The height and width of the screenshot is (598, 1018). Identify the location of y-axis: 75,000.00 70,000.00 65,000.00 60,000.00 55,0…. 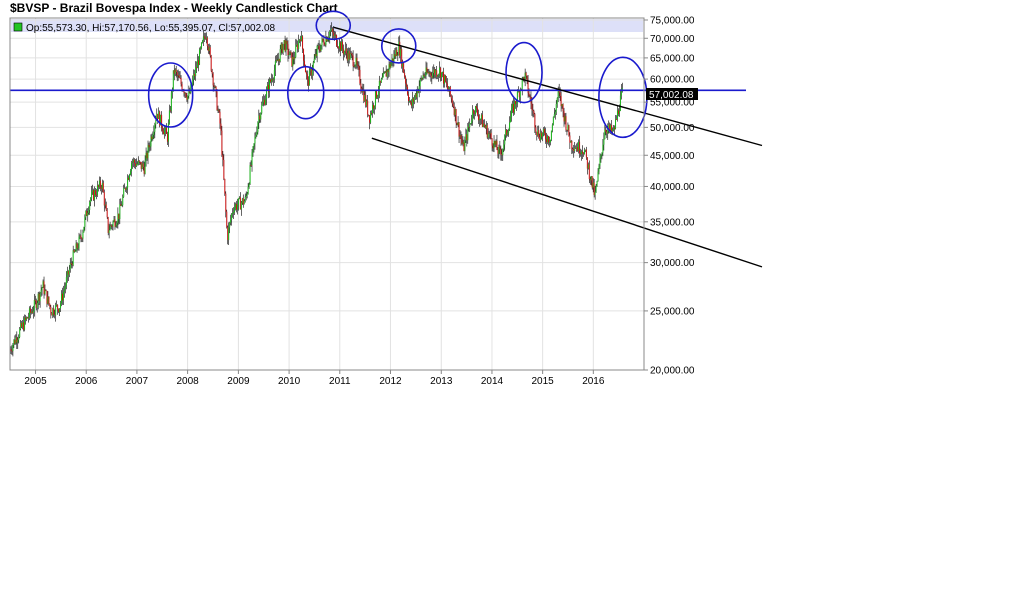
(669, 196).